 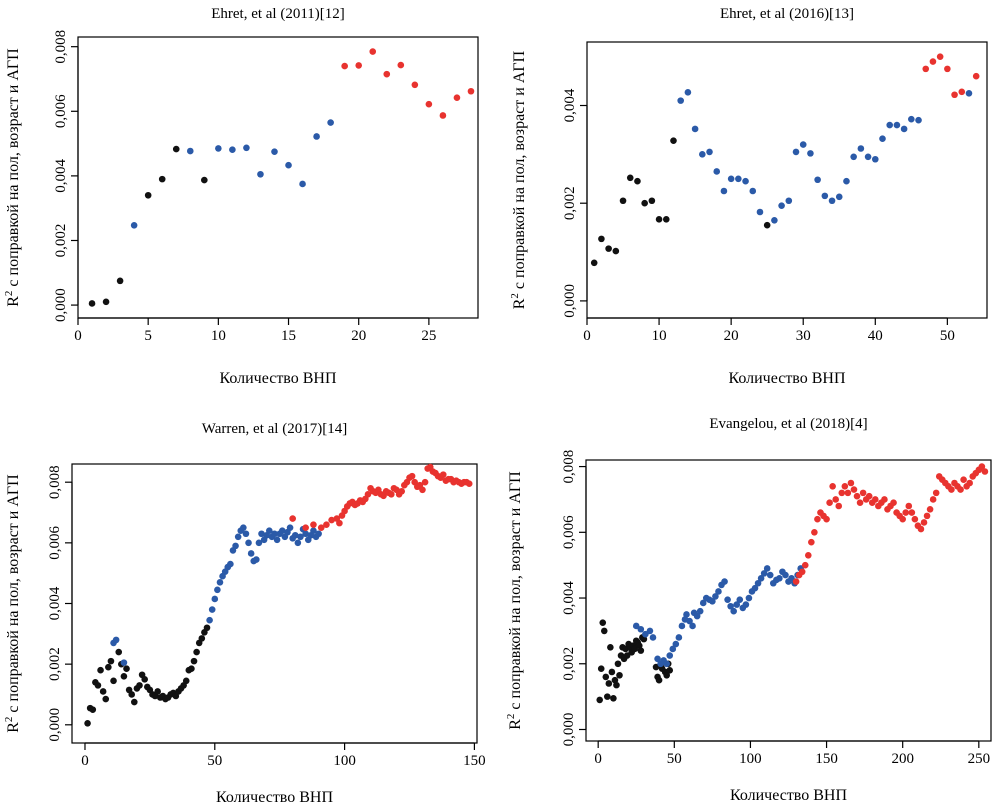 What do you see at coordinates (875, 336) in the screenshot?
I see `x-tick-label: 40` at bounding box center [875, 336].